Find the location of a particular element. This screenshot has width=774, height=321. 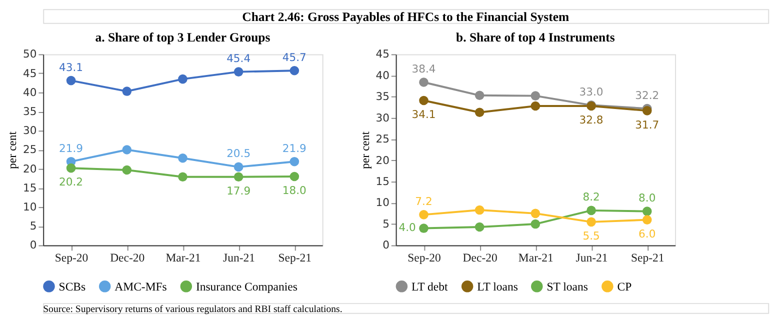

legend-label: LT debt is located at coordinates (429, 287).